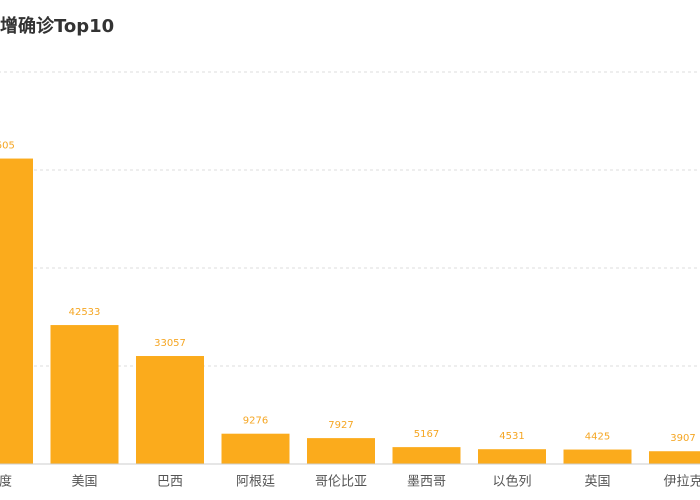  Describe the element at coordinates (255, 421) in the screenshot. I see `value-label: 9276` at that location.